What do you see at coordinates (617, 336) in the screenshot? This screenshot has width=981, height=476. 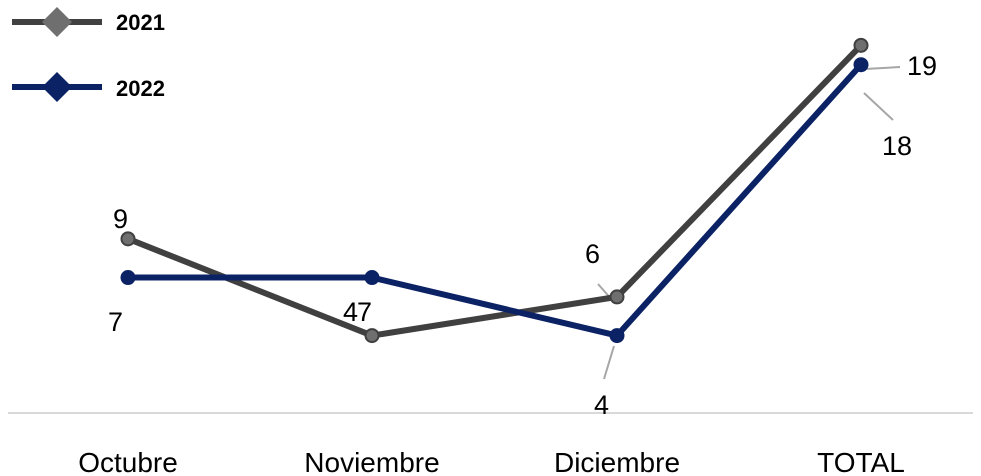 I see `data-point-2022-diciembre` at bounding box center [617, 336].